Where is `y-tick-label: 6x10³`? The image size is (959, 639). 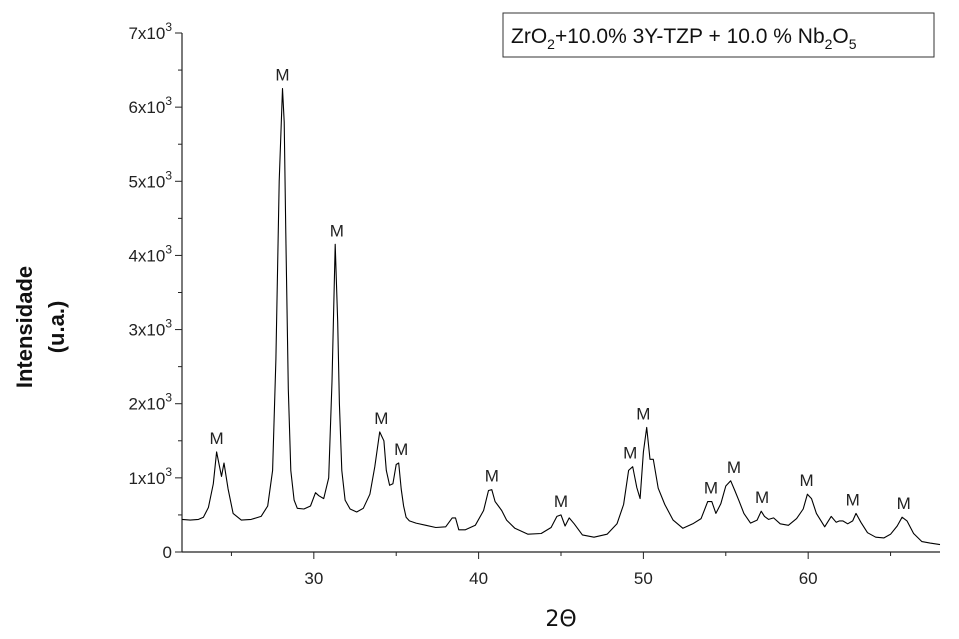 y-tick-label: 6x10³ is located at coordinates (150, 105).